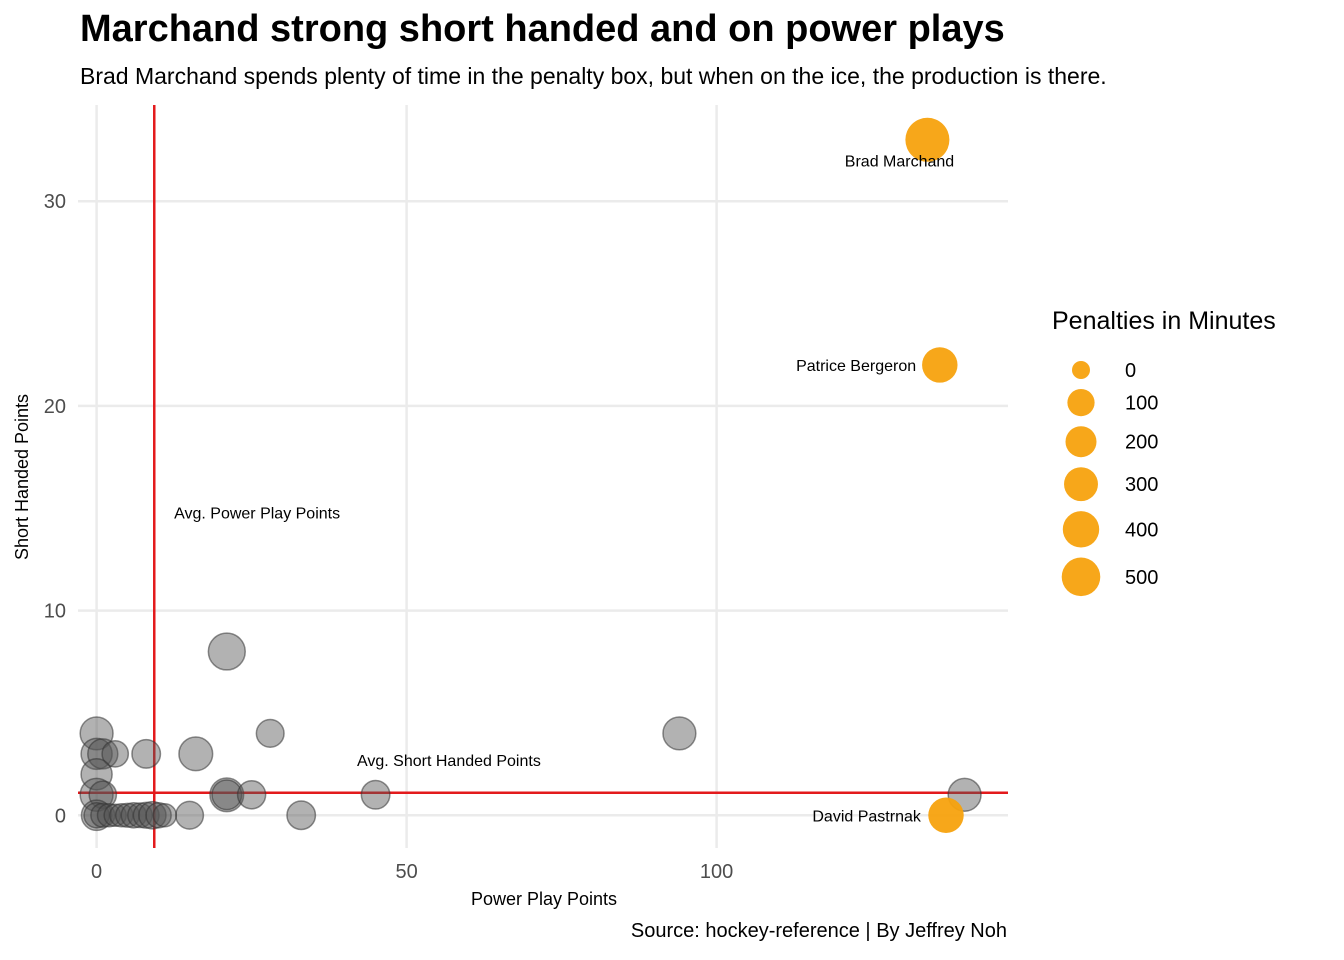  Describe the element at coordinates (449, 761) in the screenshot. I see `reference-line-label: Avg. Short Handed Points` at that location.